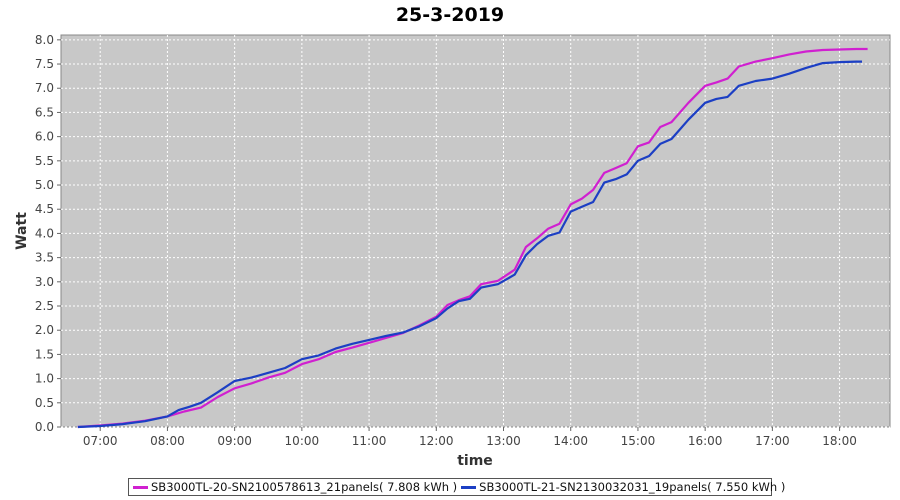  I want to click on y-tick-label: 5.5, so click(44, 161).